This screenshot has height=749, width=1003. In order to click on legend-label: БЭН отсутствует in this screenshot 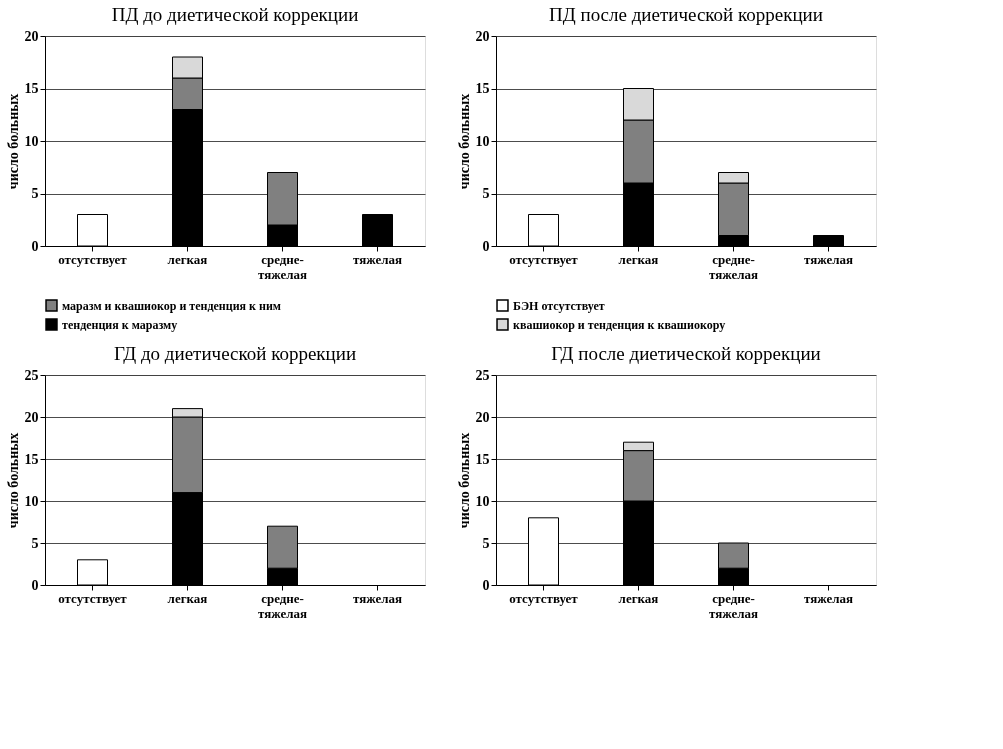, I will do `click(559, 305)`.